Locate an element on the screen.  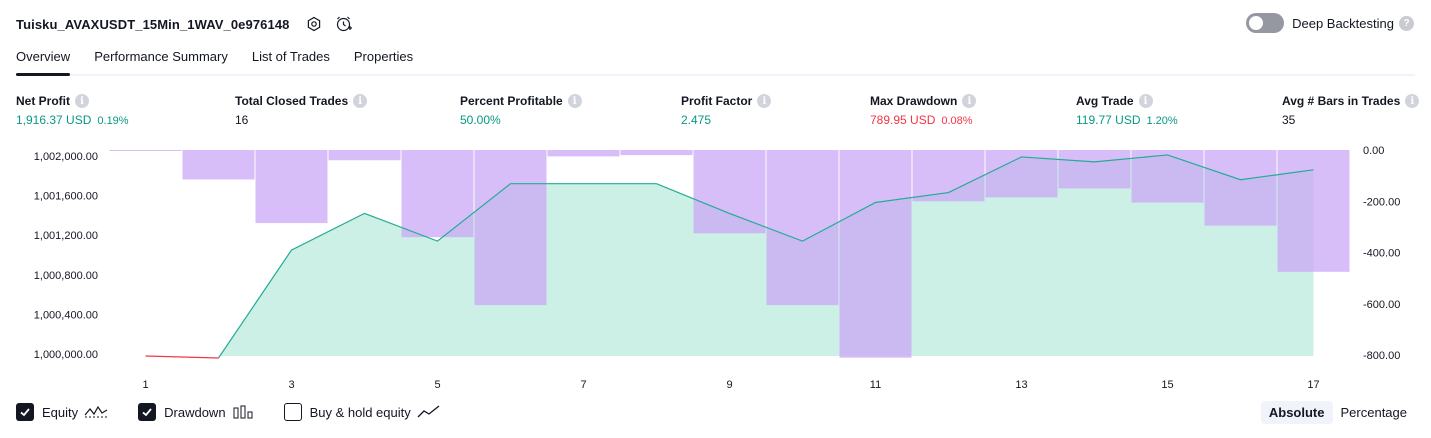
legend-drawdown: Drawdown is located at coordinates (195, 412).